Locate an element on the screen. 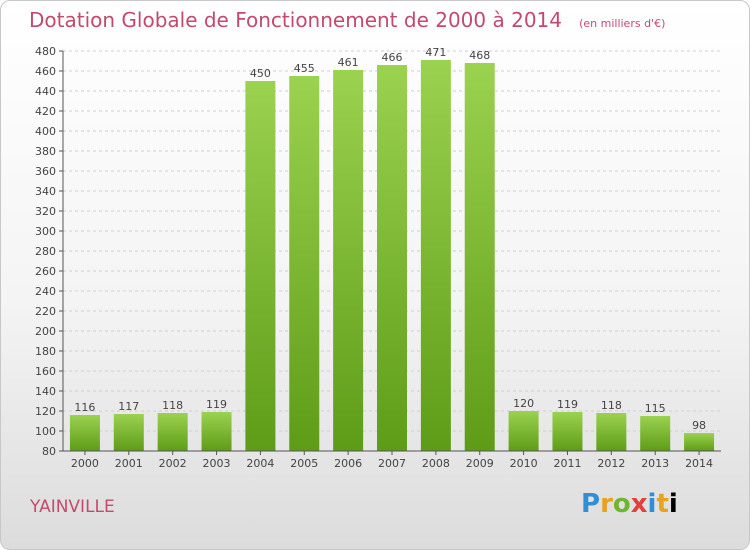 Image resolution: width=750 pixels, height=550 pixels. y-tick-label: 160 is located at coordinates (45, 371).